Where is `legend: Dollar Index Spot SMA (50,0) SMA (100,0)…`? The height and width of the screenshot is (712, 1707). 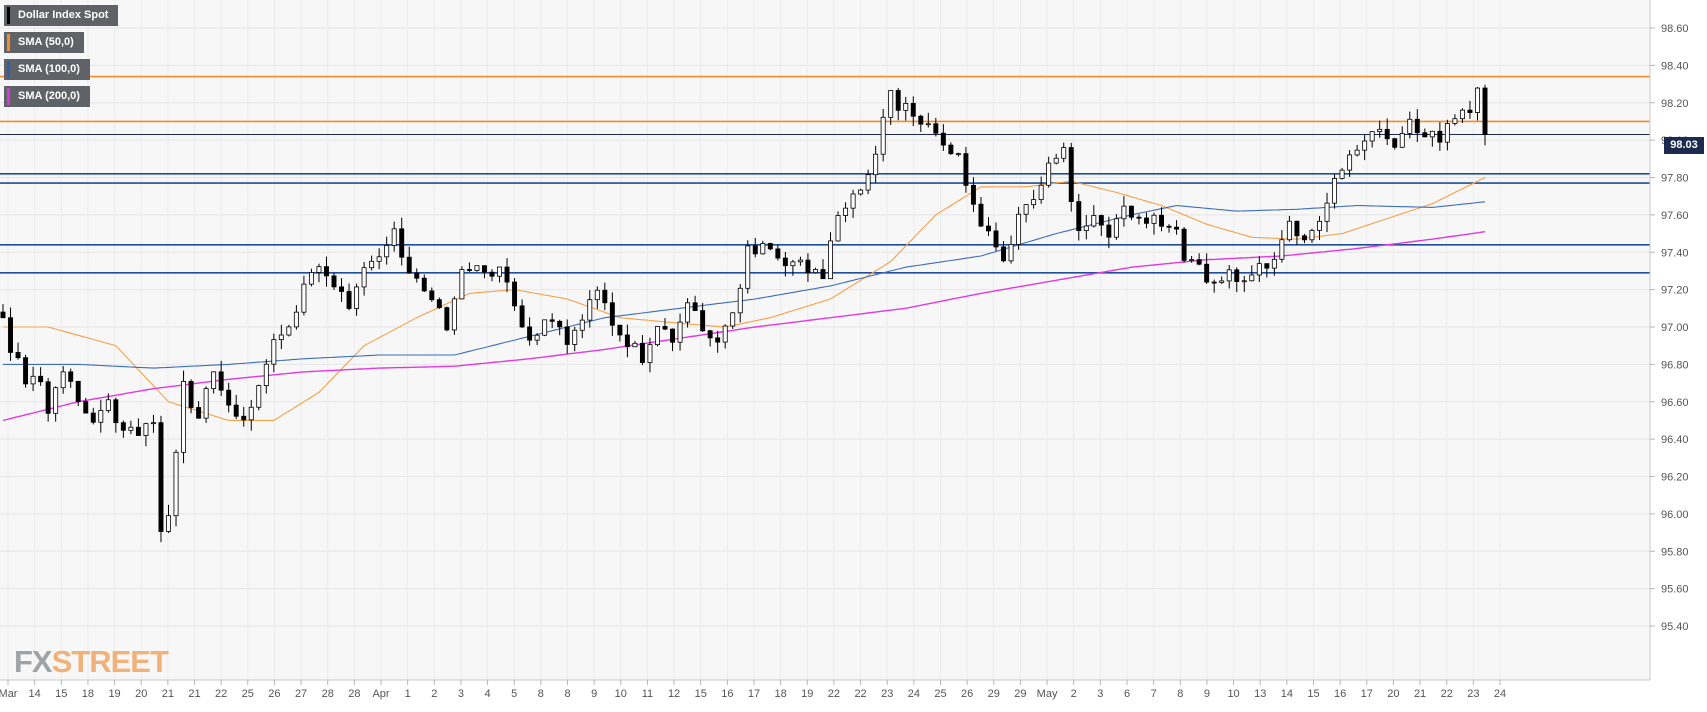
legend: Dollar Index Spot SMA (50,0) SMA (100,0)… is located at coordinates (61, 59).